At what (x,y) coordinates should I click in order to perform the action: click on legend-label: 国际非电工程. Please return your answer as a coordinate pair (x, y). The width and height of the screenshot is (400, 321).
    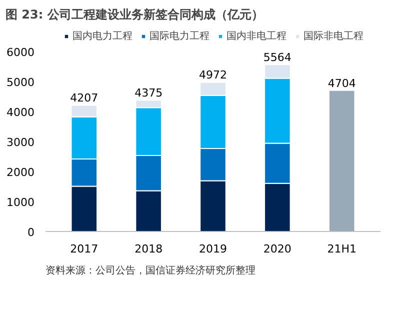
    Looking at the image, I should click on (334, 36).